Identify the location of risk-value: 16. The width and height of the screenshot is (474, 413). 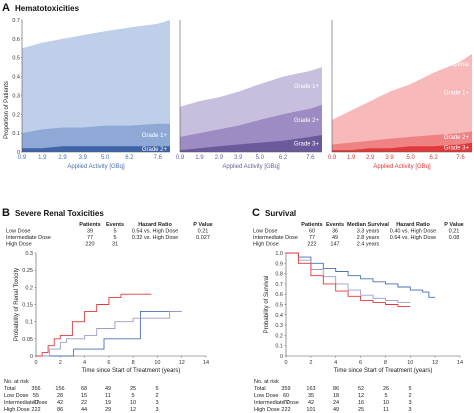
(361, 403).